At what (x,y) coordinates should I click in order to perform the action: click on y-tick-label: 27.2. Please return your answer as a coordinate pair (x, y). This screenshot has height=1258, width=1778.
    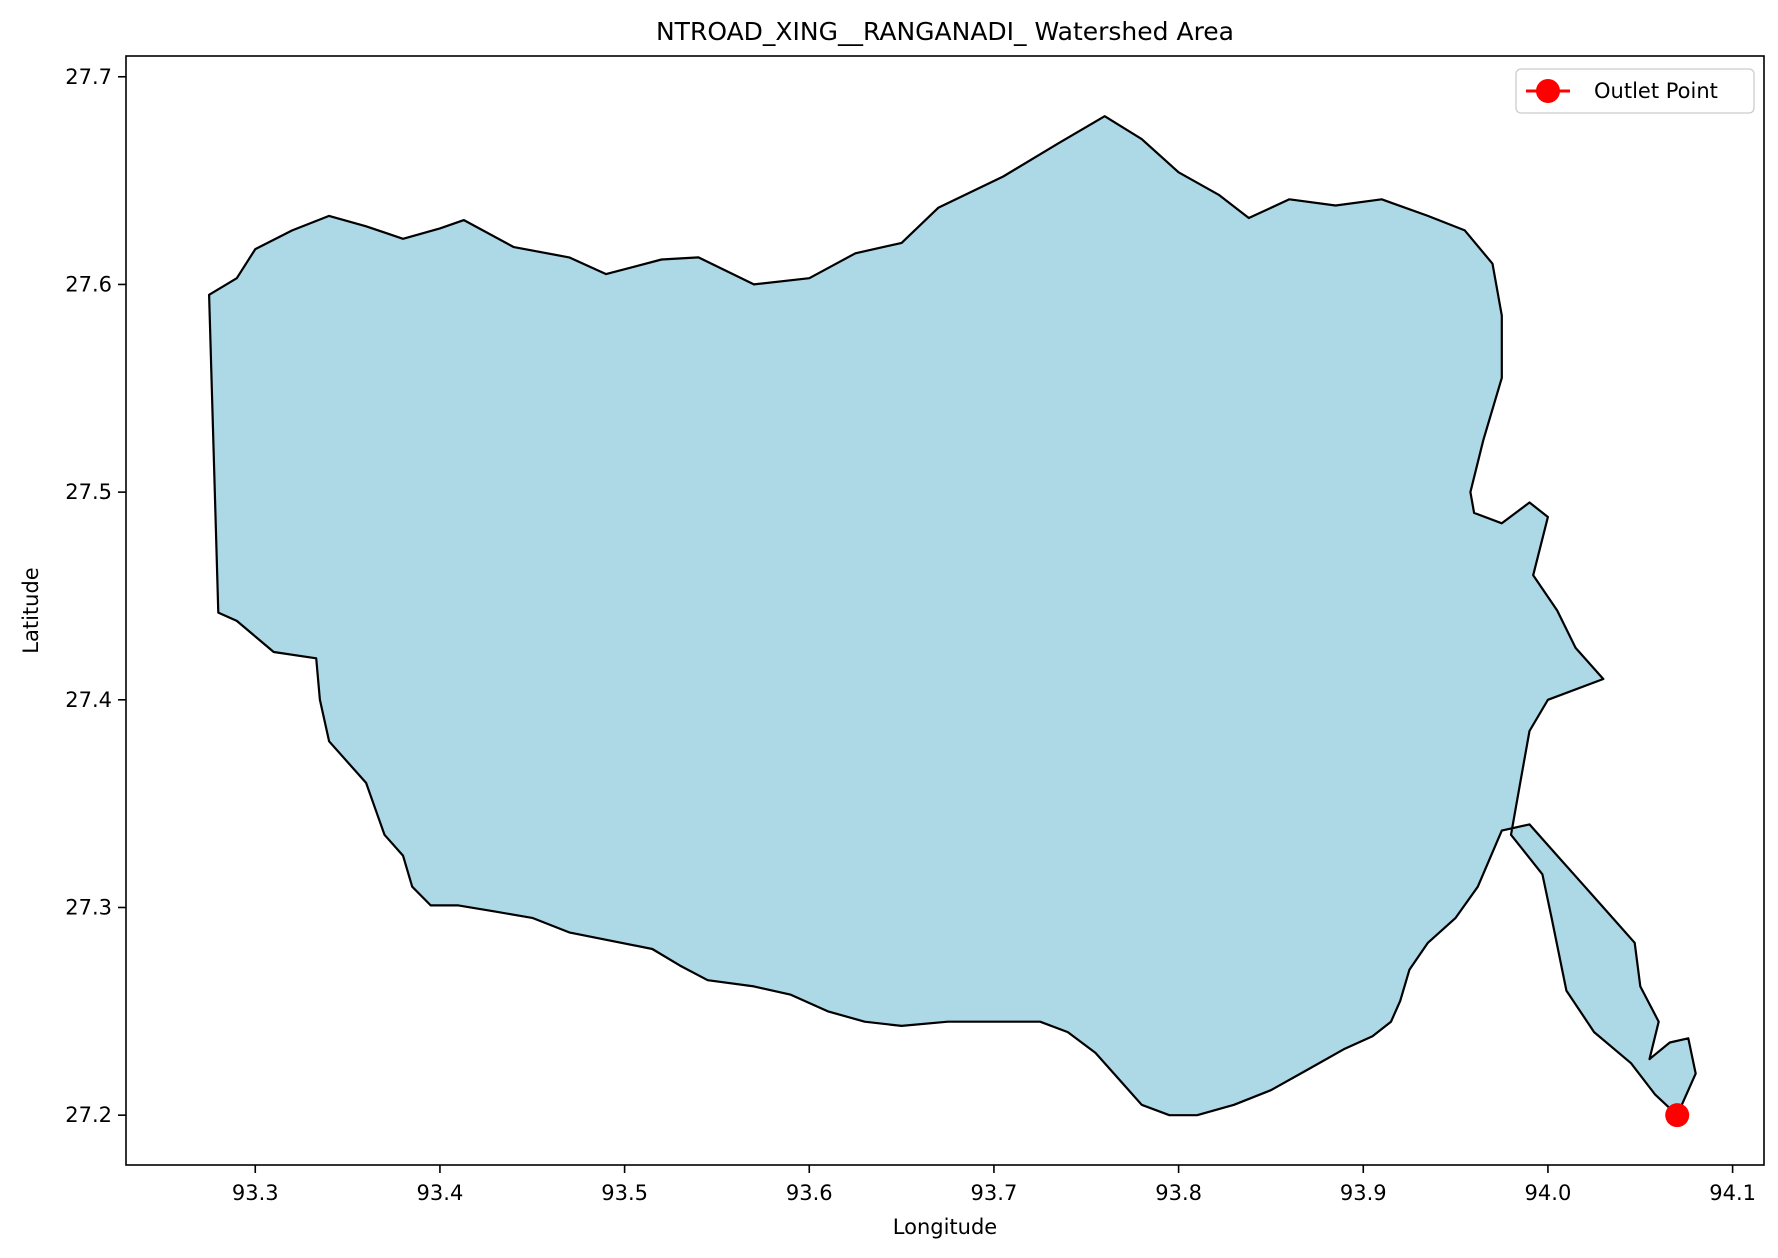
    Looking at the image, I should click on (88, 1115).